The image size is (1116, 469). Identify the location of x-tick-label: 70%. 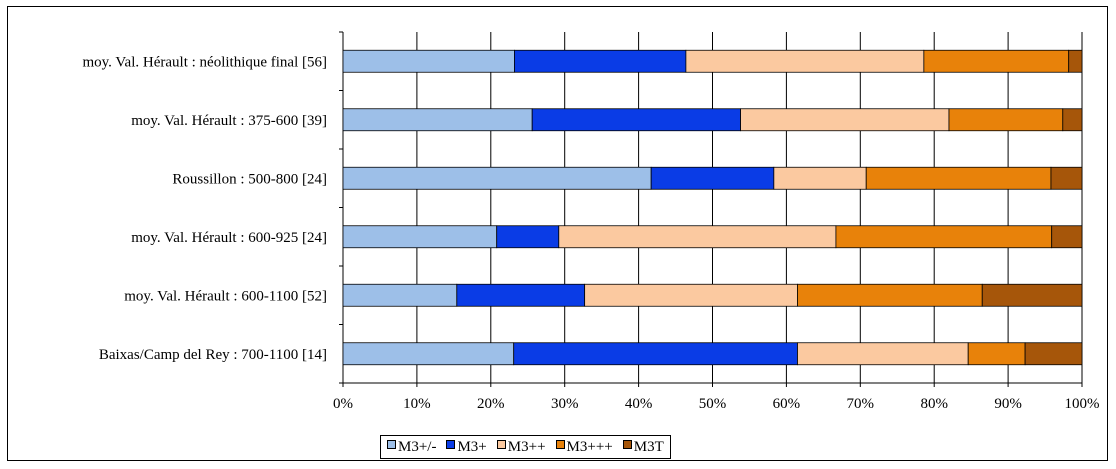
(861, 404).